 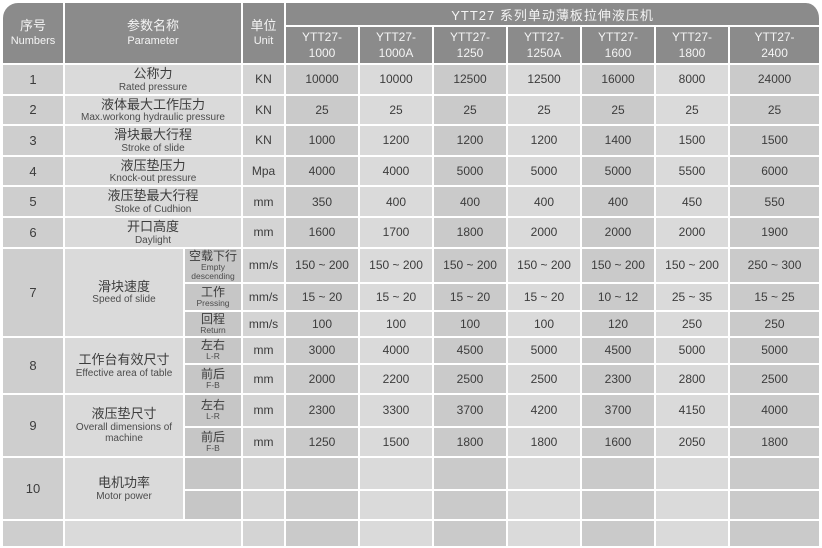 What do you see at coordinates (153, 135) in the screenshot?
I see `param-name-zh: 滑块最大行程` at bounding box center [153, 135].